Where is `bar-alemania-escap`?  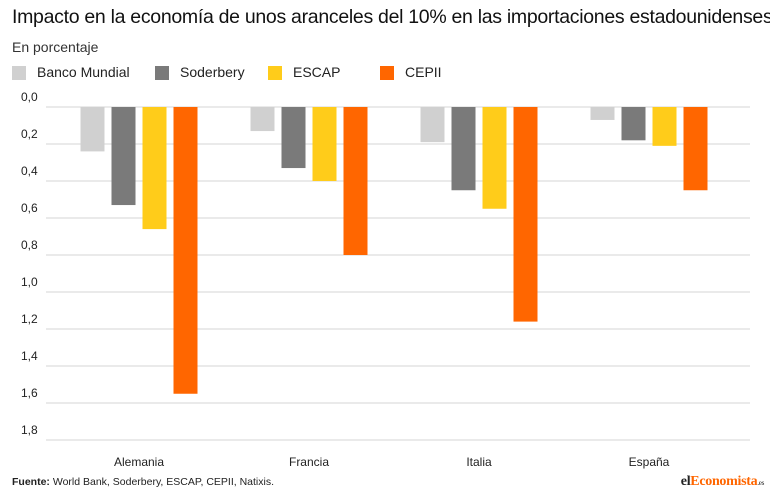 bar-alemania-escap is located at coordinates (154, 168).